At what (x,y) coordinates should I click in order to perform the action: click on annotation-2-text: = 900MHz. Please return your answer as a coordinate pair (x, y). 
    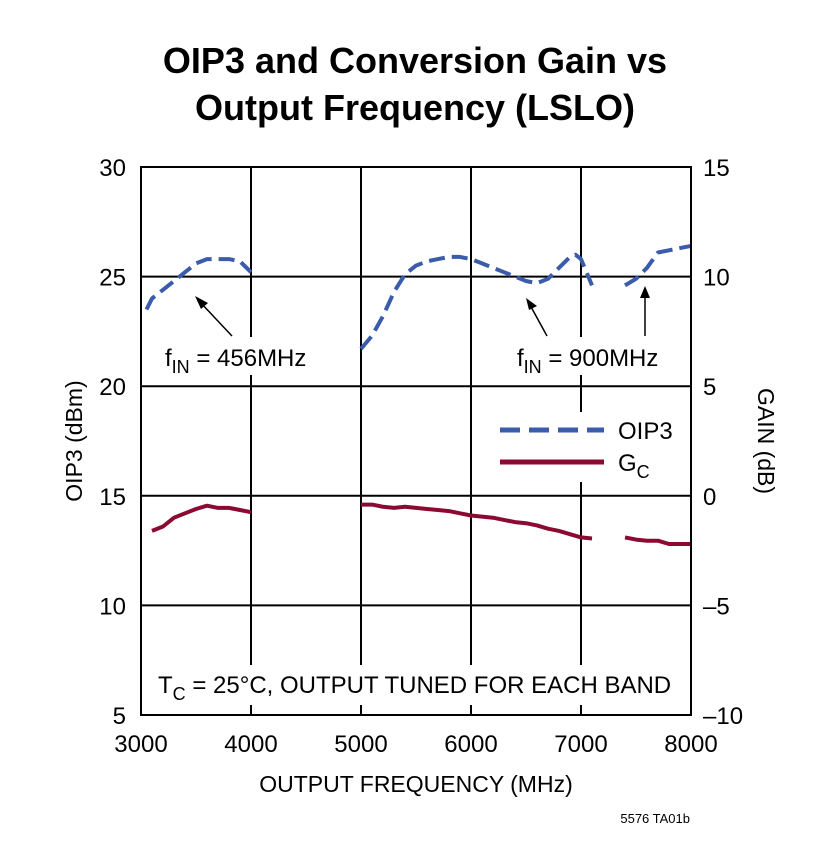
    Looking at the image, I should click on (600, 358).